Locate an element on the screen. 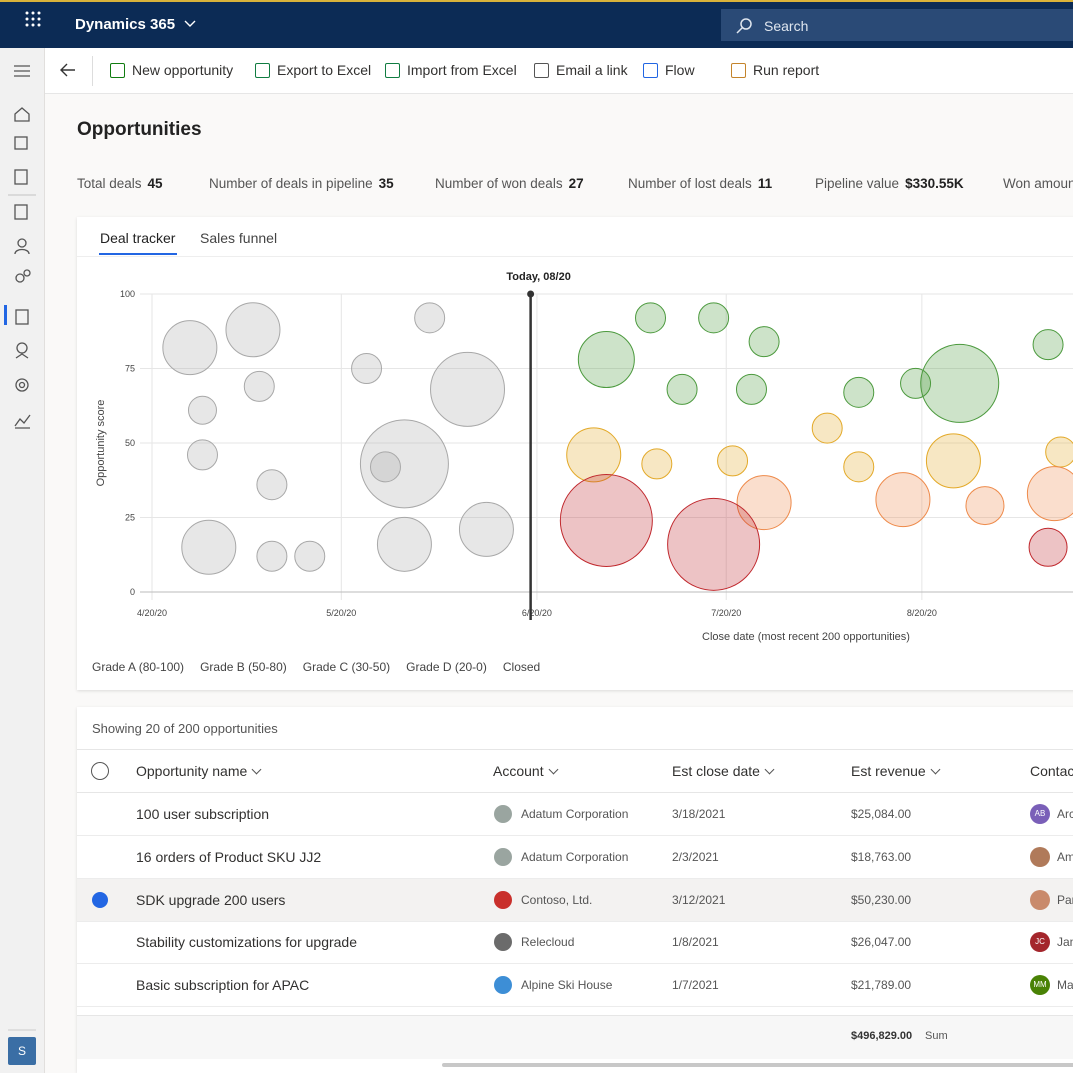  y-tick-label: 50 is located at coordinates (130, 443).